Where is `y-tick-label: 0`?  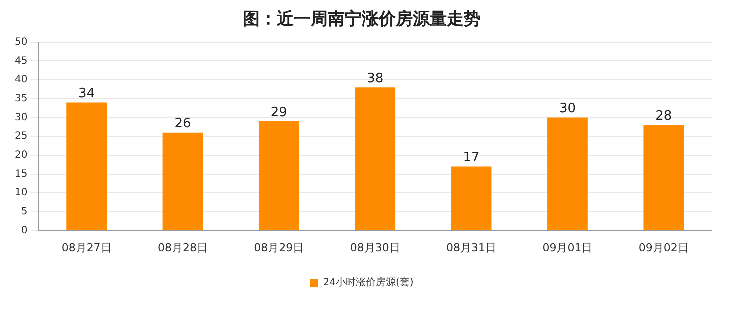
y-tick-label: 0 is located at coordinates (24, 230).